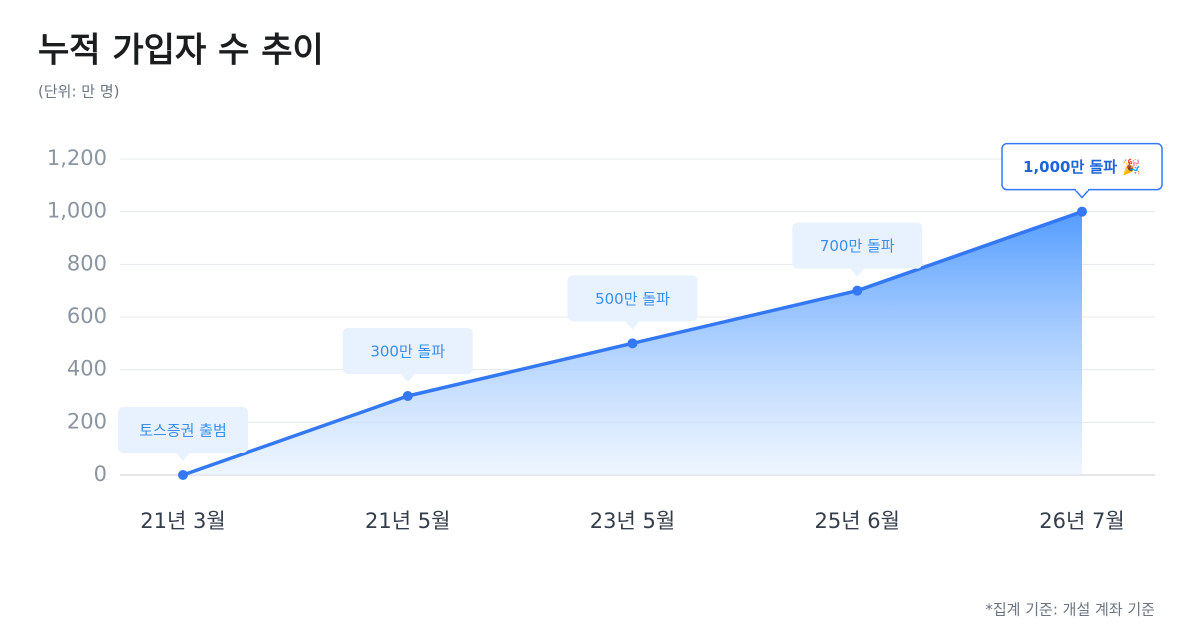 This screenshot has height=644, width=1200. I want to click on annotation: 700만 돌파, so click(857, 249).